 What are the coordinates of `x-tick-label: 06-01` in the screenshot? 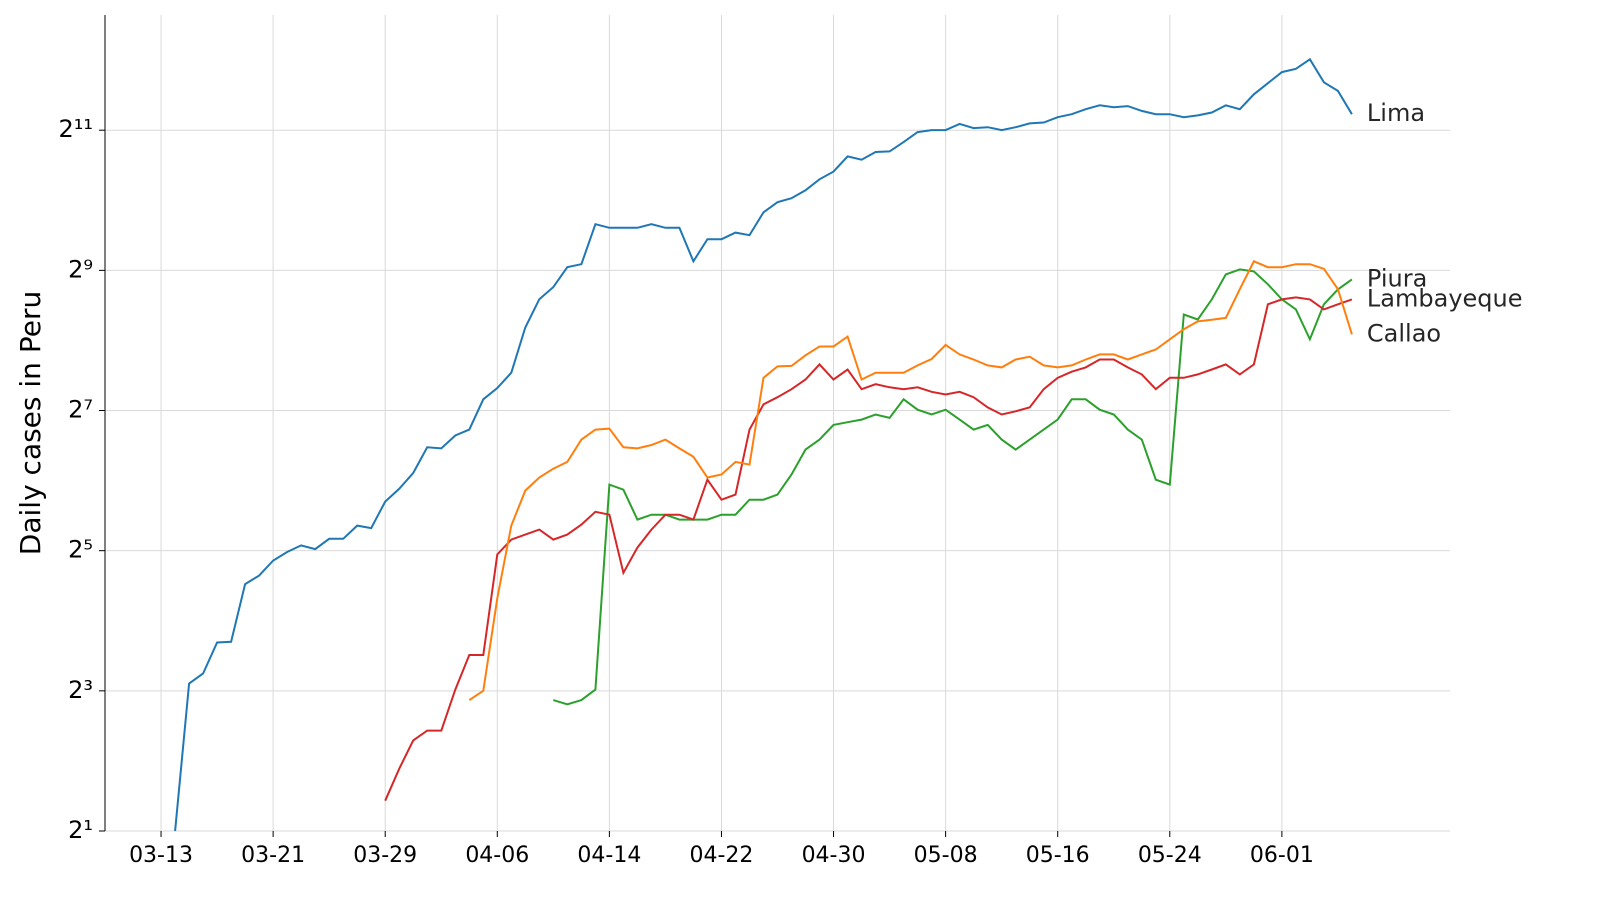 It's located at (1282, 855).